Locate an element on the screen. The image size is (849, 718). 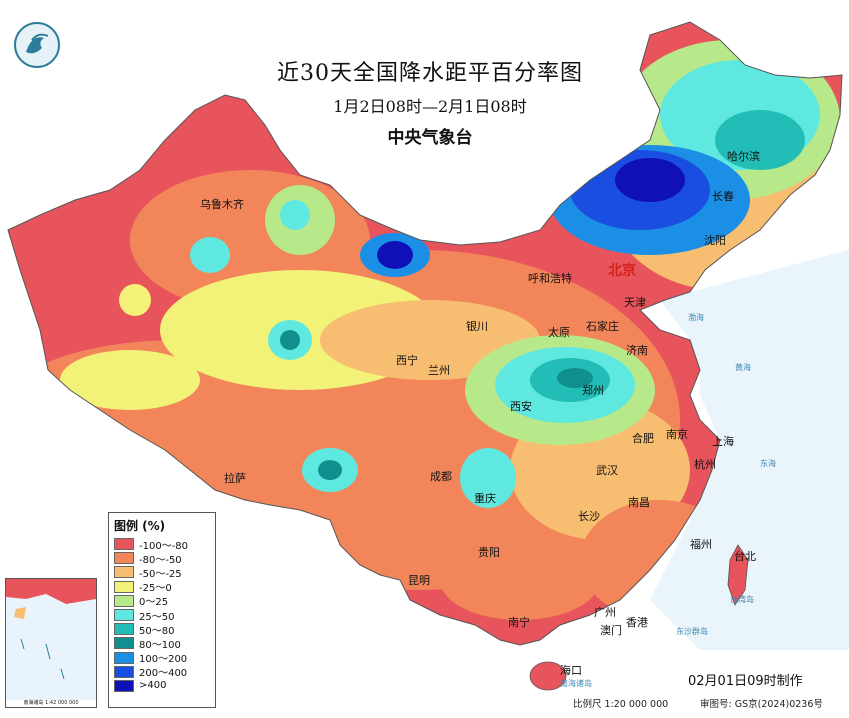
inset-map is located at coordinates (51, 629).